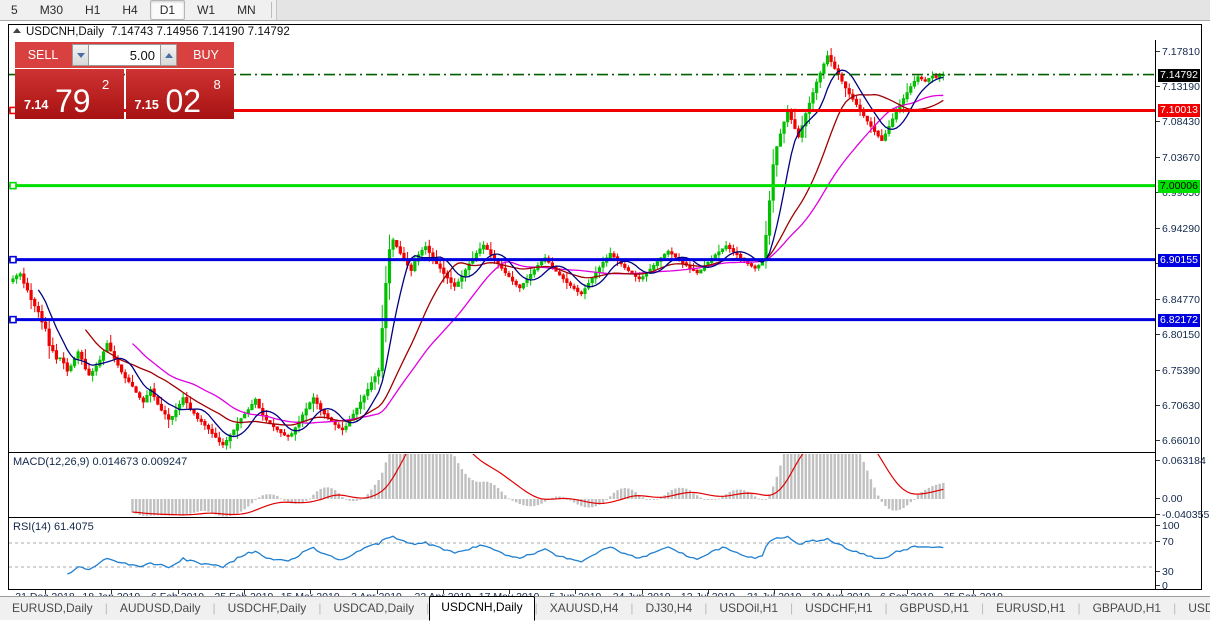  Describe the element at coordinates (1127, 608) in the screenshot. I see `chart-tab-gbpaud-h1: GBPAUD,H1` at that location.